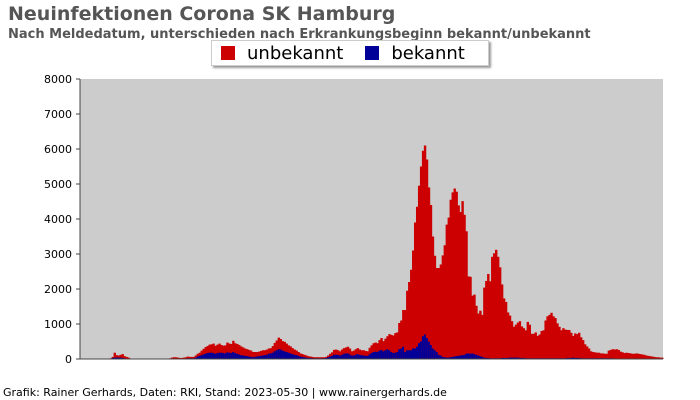 This screenshot has height=400, width=700. I want to click on chart-legend: unbekannt bekannt, so click(350, 53).